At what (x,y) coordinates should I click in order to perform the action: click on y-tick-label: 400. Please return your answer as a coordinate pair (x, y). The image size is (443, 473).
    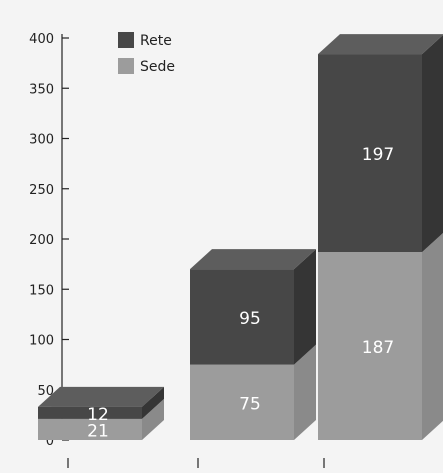
    Looking at the image, I should click on (41, 39).